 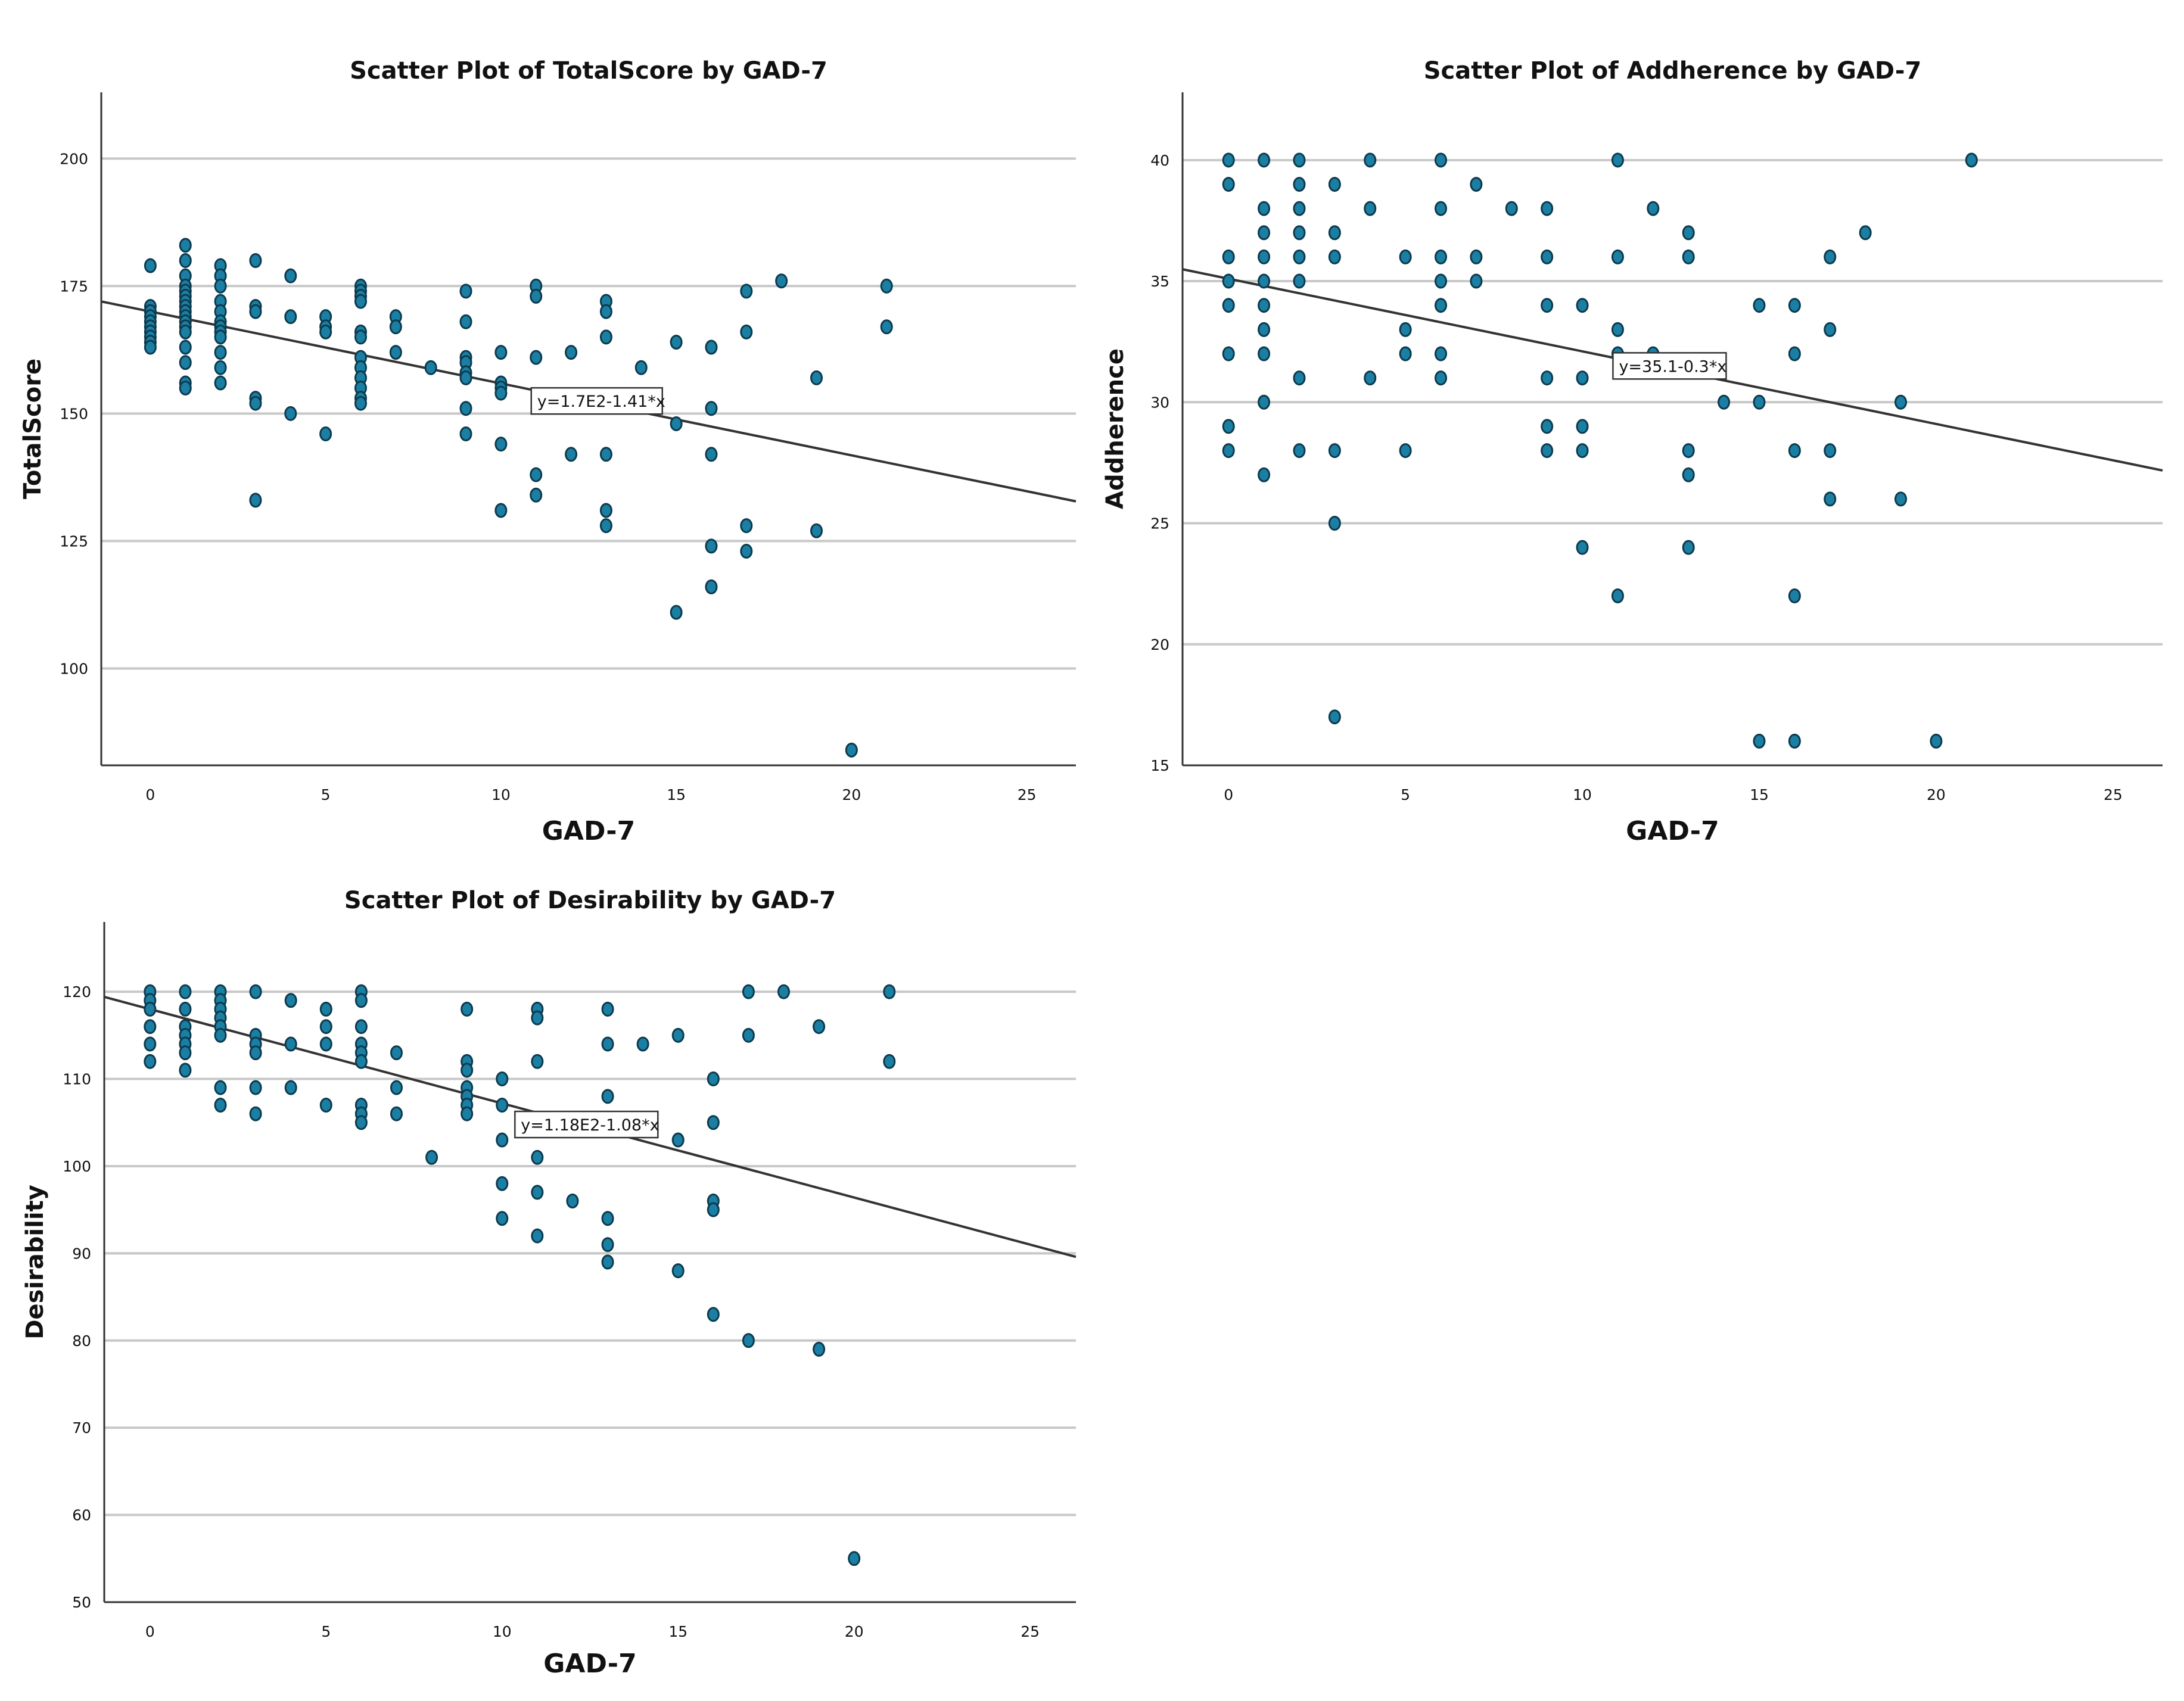 I want to click on y-tick-label: 100, so click(x=74, y=668).